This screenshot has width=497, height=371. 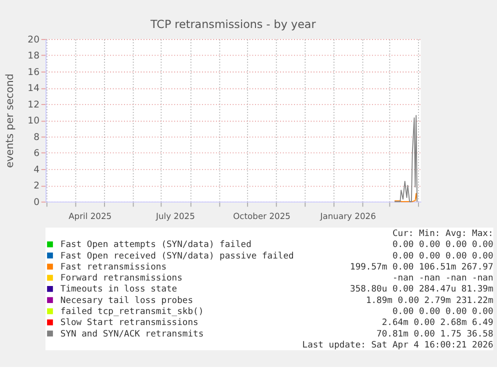 I want to click on text: 2.64m 0.00 2.68m 6.49, so click(x=438, y=323).